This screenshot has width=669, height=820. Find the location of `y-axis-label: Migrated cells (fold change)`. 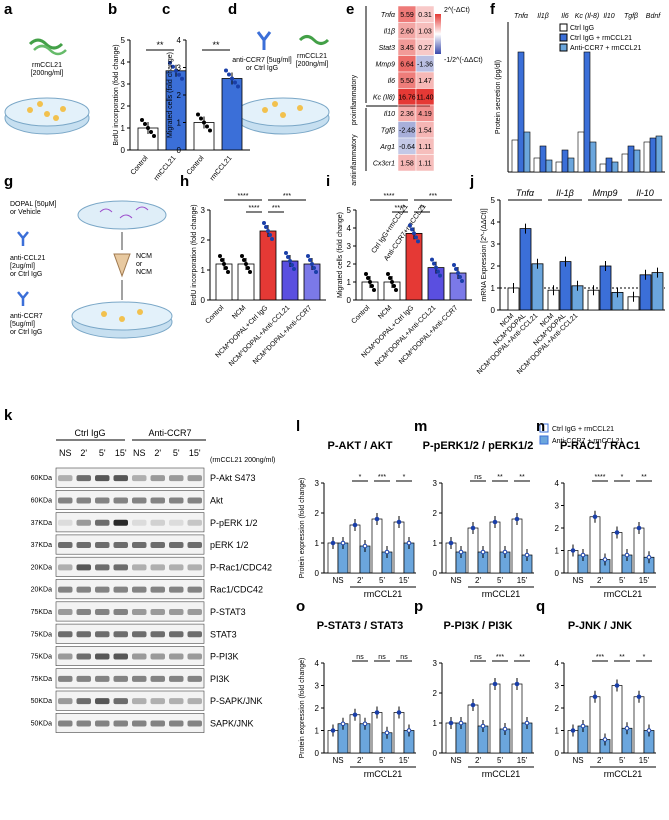

y-axis-label: Migrated cells (fold change) is located at coordinates (340, 255).